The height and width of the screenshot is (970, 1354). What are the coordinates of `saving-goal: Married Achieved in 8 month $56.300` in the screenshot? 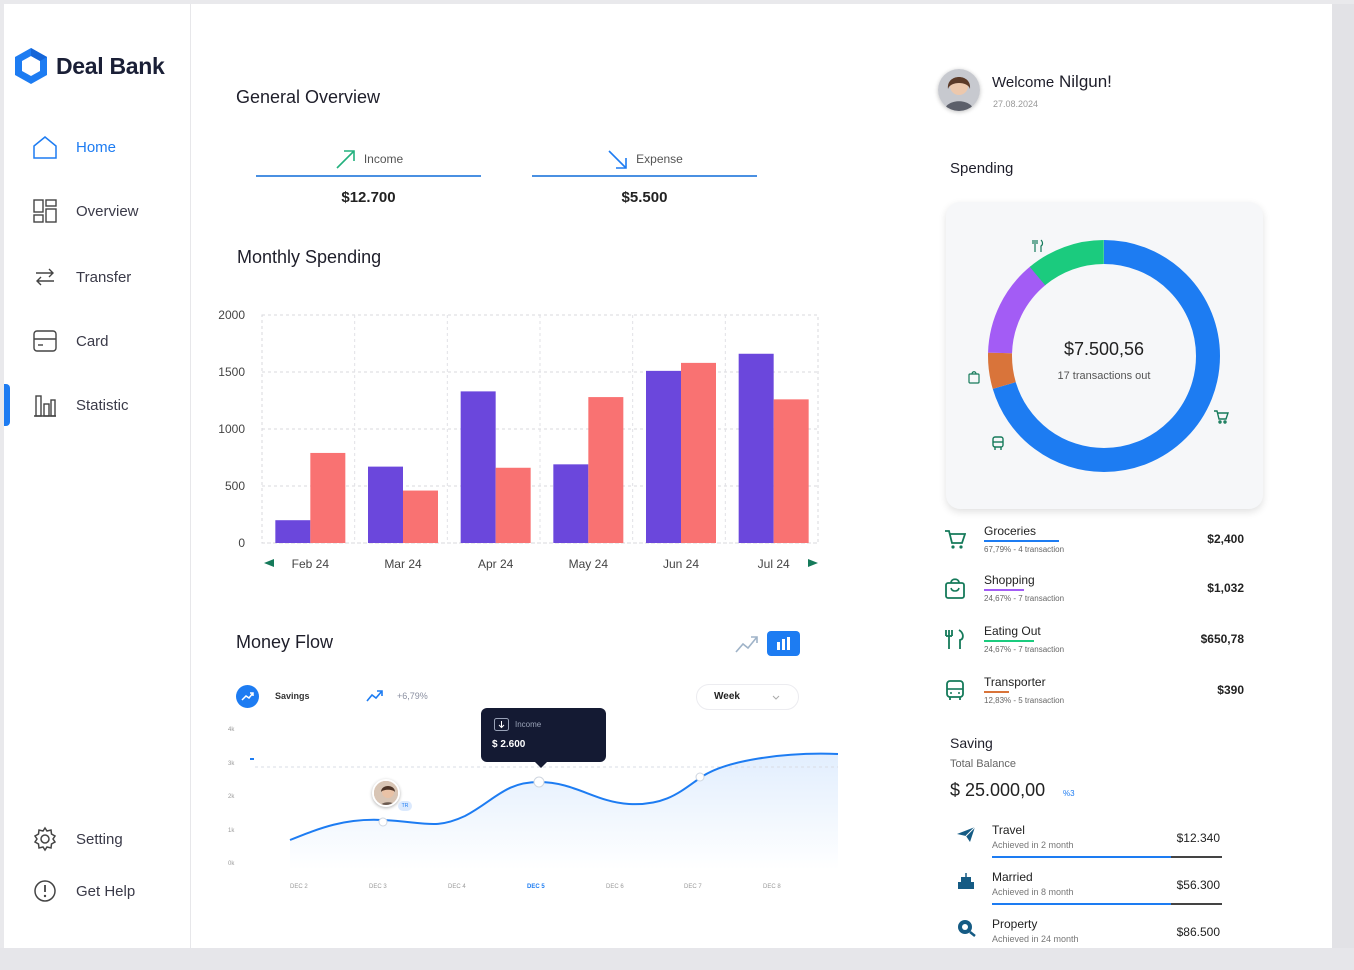 It's located at (1090, 891).